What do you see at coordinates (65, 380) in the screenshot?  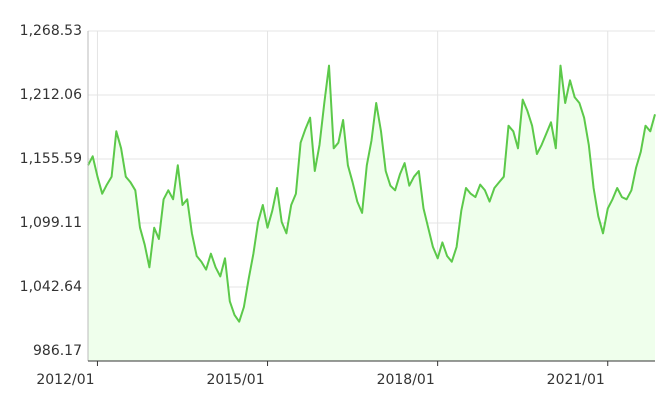 I see `x-tick-label: 2012/01` at bounding box center [65, 380].